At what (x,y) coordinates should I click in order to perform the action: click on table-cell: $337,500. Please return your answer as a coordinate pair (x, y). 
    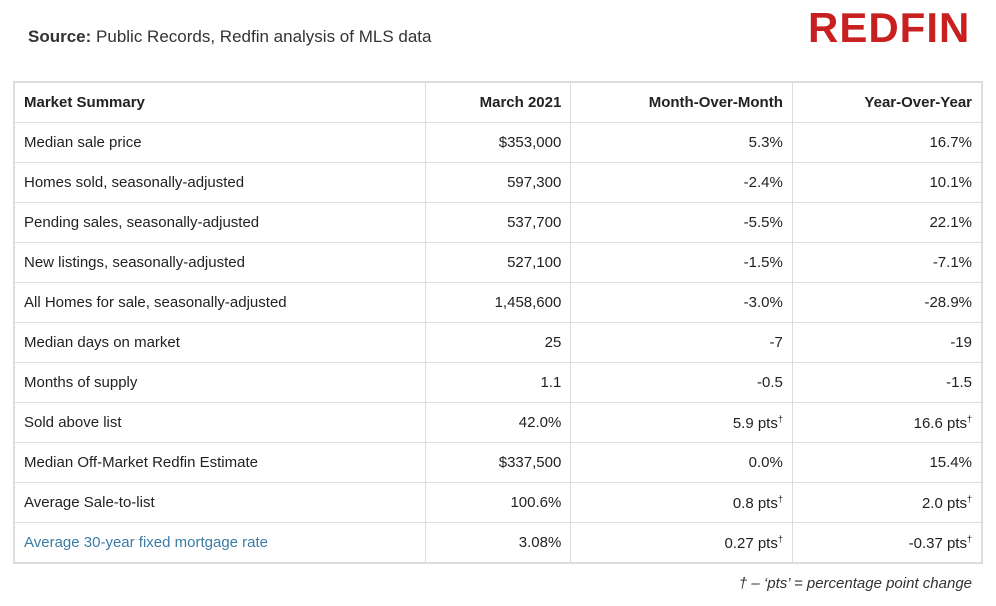
    Looking at the image, I should click on (498, 462).